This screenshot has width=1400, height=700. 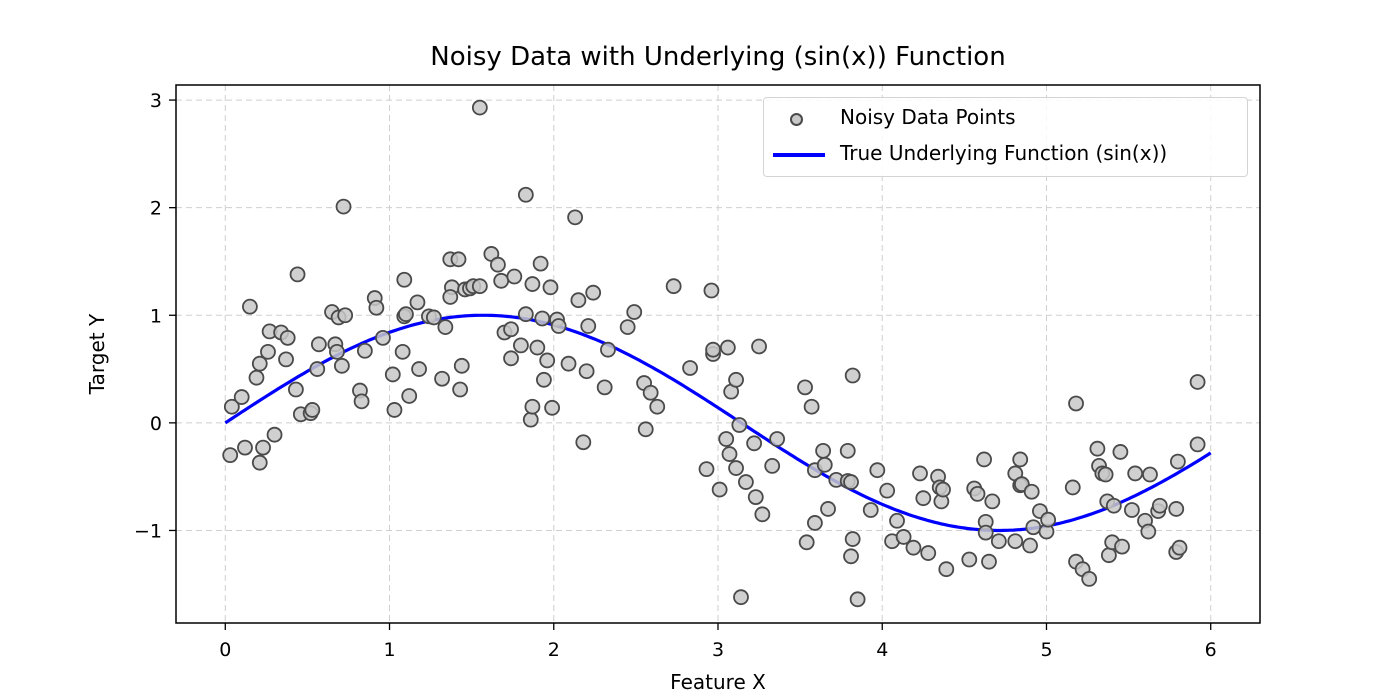 I want to click on x-tick-label: 0, so click(x=225, y=650).